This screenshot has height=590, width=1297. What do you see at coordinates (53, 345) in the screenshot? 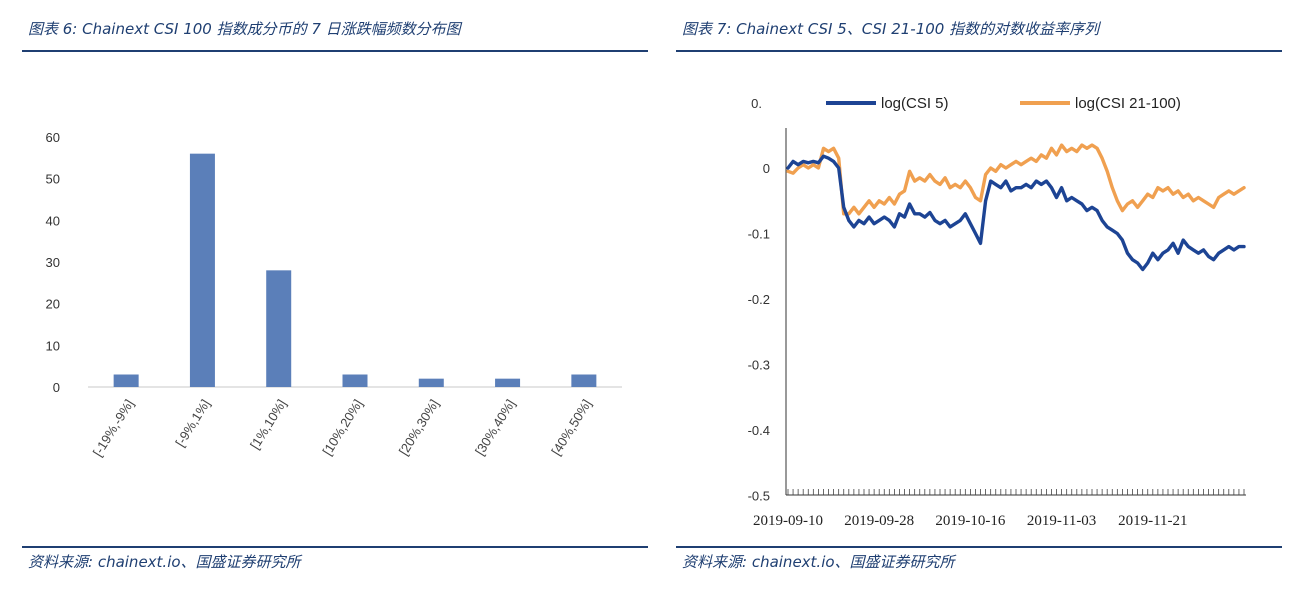
I see `y-tick-label: 10` at bounding box center [53, 345].